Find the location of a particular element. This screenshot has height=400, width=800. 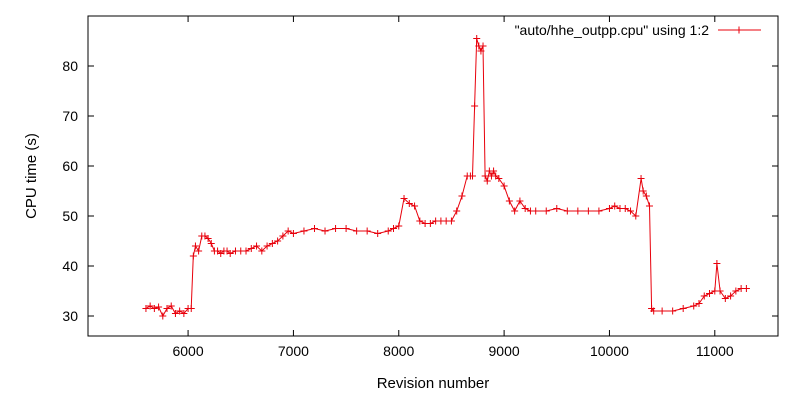

legend-entry-label: "auto/hhe_outpp.cpu" using 1:2 is located at coordinates (612, 30).